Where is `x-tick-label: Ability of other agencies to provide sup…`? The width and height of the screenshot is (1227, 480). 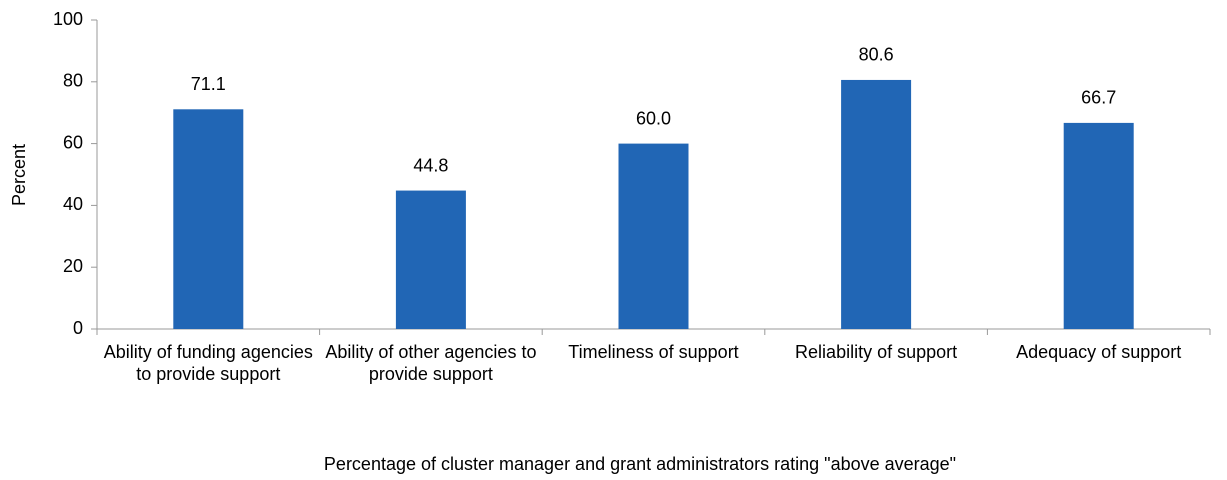 x-tick-label: Ability of other agencies to provide sup… is located at coordinates (431, 363).